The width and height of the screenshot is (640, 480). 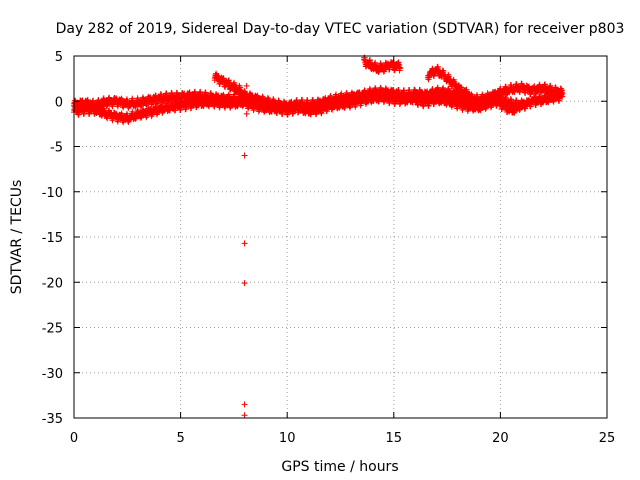 What do you see at coordinates (59, 102) in the screenshot?
I see `y-tick-label: 0` at bounding box center [59, 102].